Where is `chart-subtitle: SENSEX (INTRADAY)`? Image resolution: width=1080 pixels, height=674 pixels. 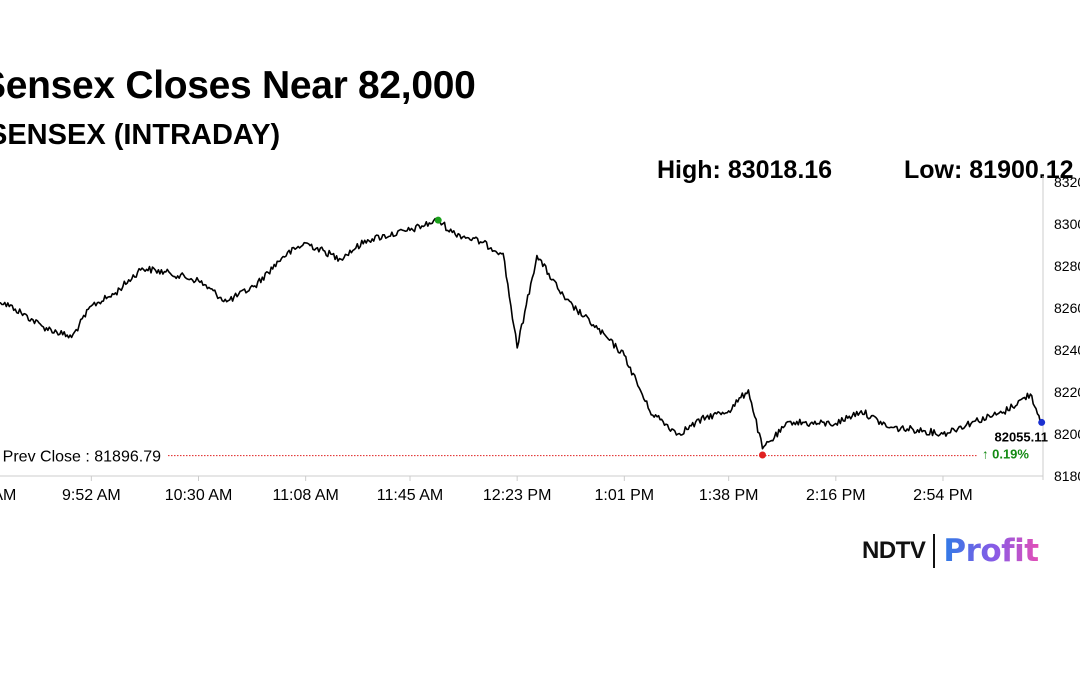
chart-subtitle: SENSEX (INTRADAY) is located at coordinates (140, 135).